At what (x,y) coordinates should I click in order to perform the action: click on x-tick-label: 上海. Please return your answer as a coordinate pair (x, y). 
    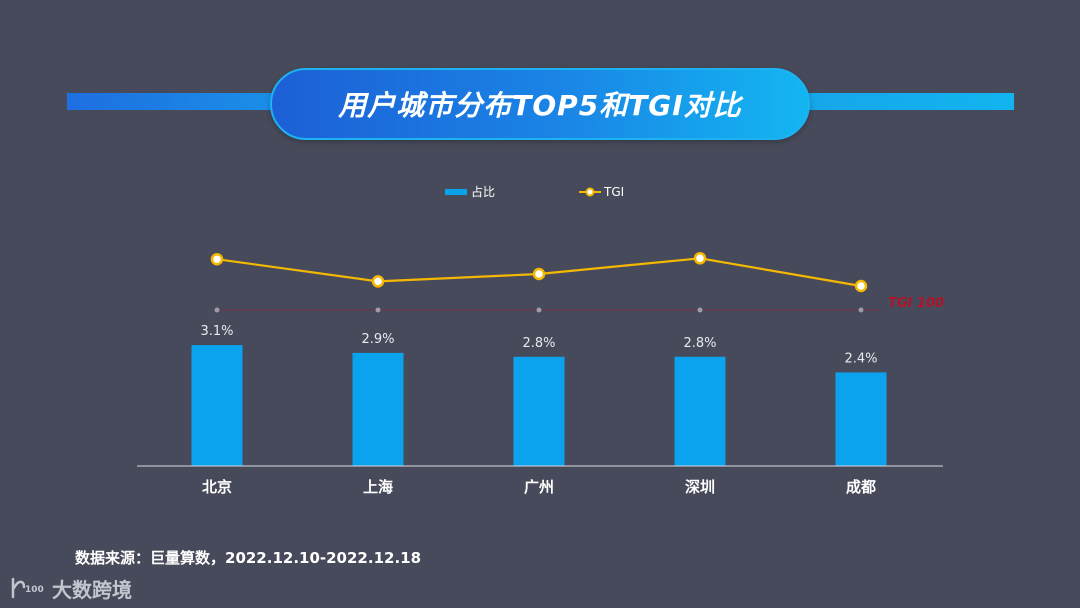
    Looking at the image, I should click on (378, 487).